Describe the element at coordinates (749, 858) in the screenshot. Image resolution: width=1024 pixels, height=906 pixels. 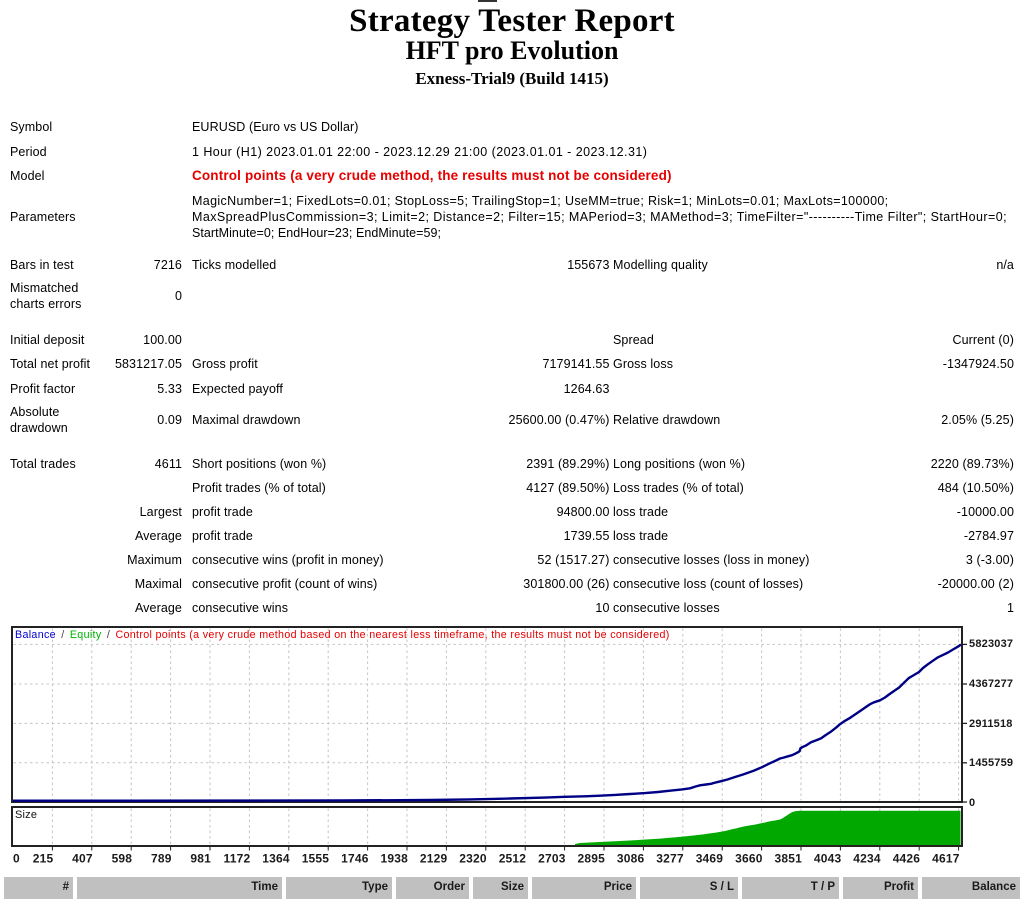
I see `svg-text: 3660` at that location.